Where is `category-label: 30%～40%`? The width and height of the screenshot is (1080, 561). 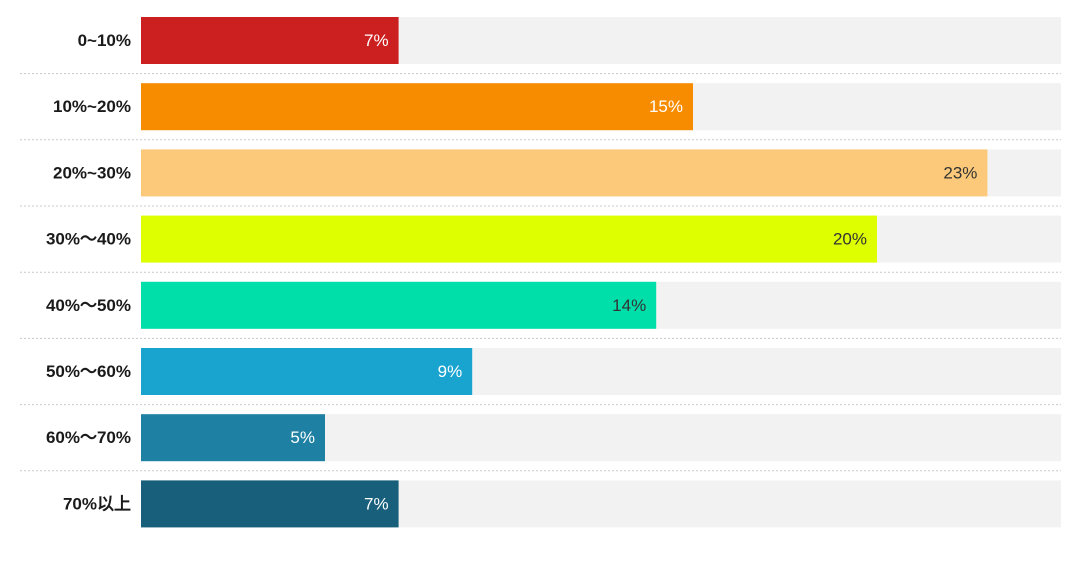
category-label: 30%～40% is located at coordinates (88, 239).